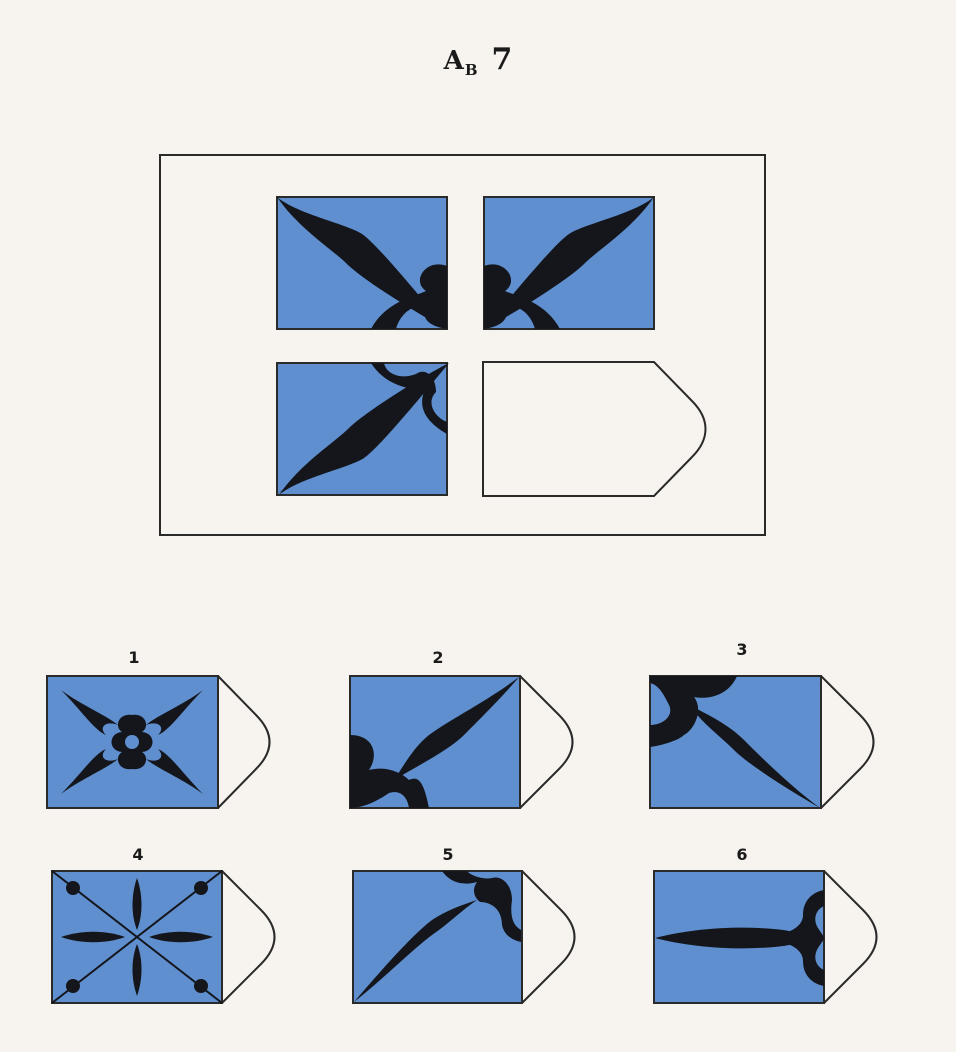 The image size is (956, 1052). Describe the element at coordinates (742, 649) in the screenshot. I see `option-3-number: 3` at that location.